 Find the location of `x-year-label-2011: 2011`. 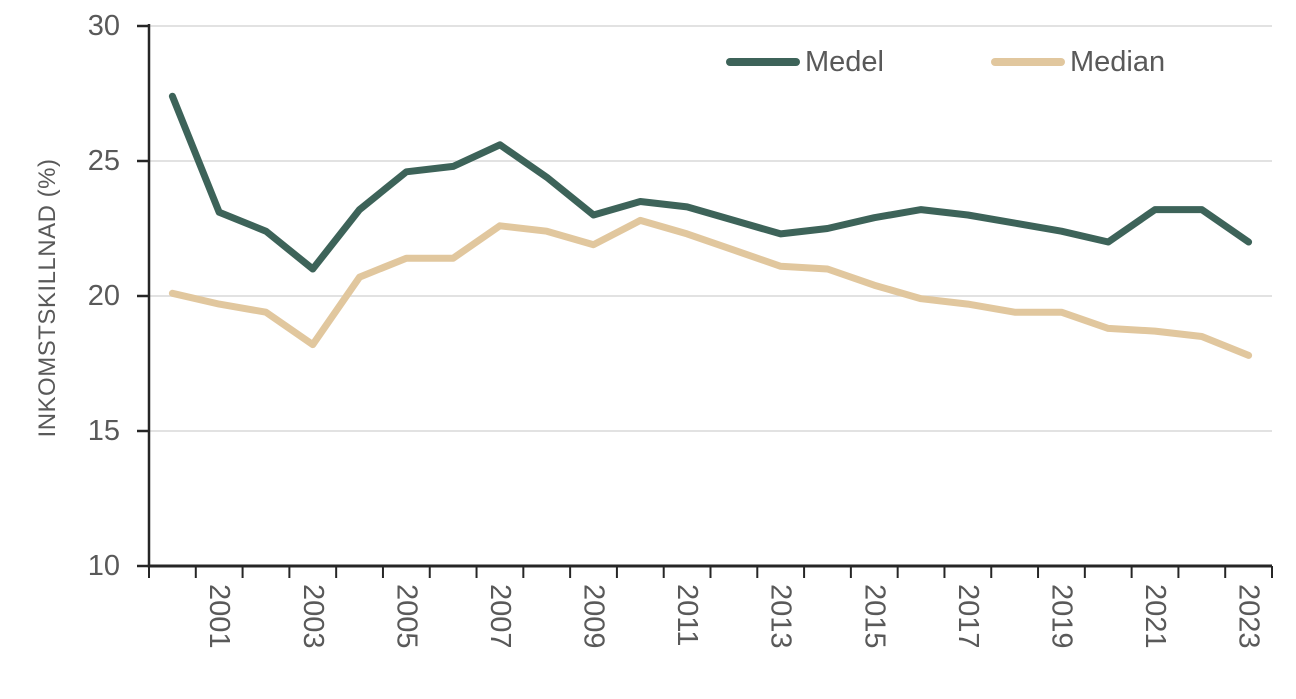

x-year-label-2011: 2011 is located at coordinates (687, 615).